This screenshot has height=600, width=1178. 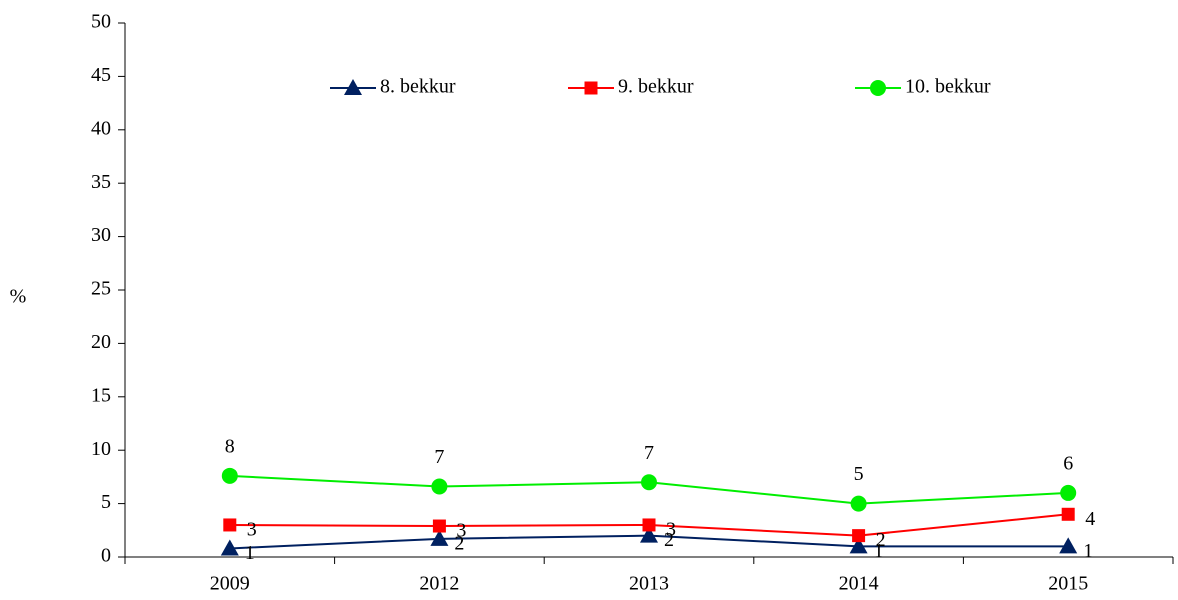 I want to click on x-tick-label: 2014, so click(x=859, y=584).